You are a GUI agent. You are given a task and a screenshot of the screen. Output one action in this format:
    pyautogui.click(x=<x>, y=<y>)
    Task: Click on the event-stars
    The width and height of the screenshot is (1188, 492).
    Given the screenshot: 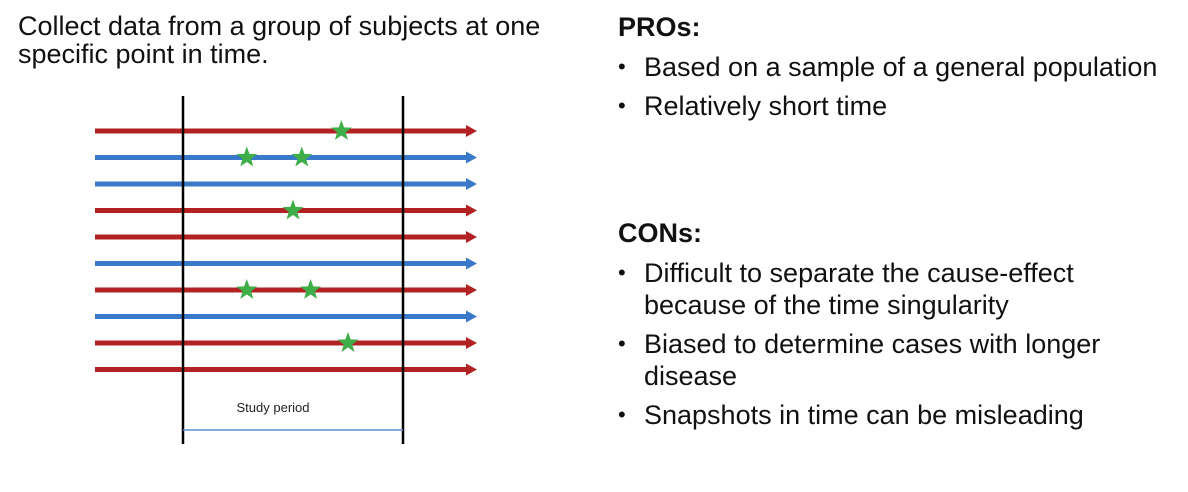 What is the action you would take?
    pyautogui.click(x=297, y=236)
    